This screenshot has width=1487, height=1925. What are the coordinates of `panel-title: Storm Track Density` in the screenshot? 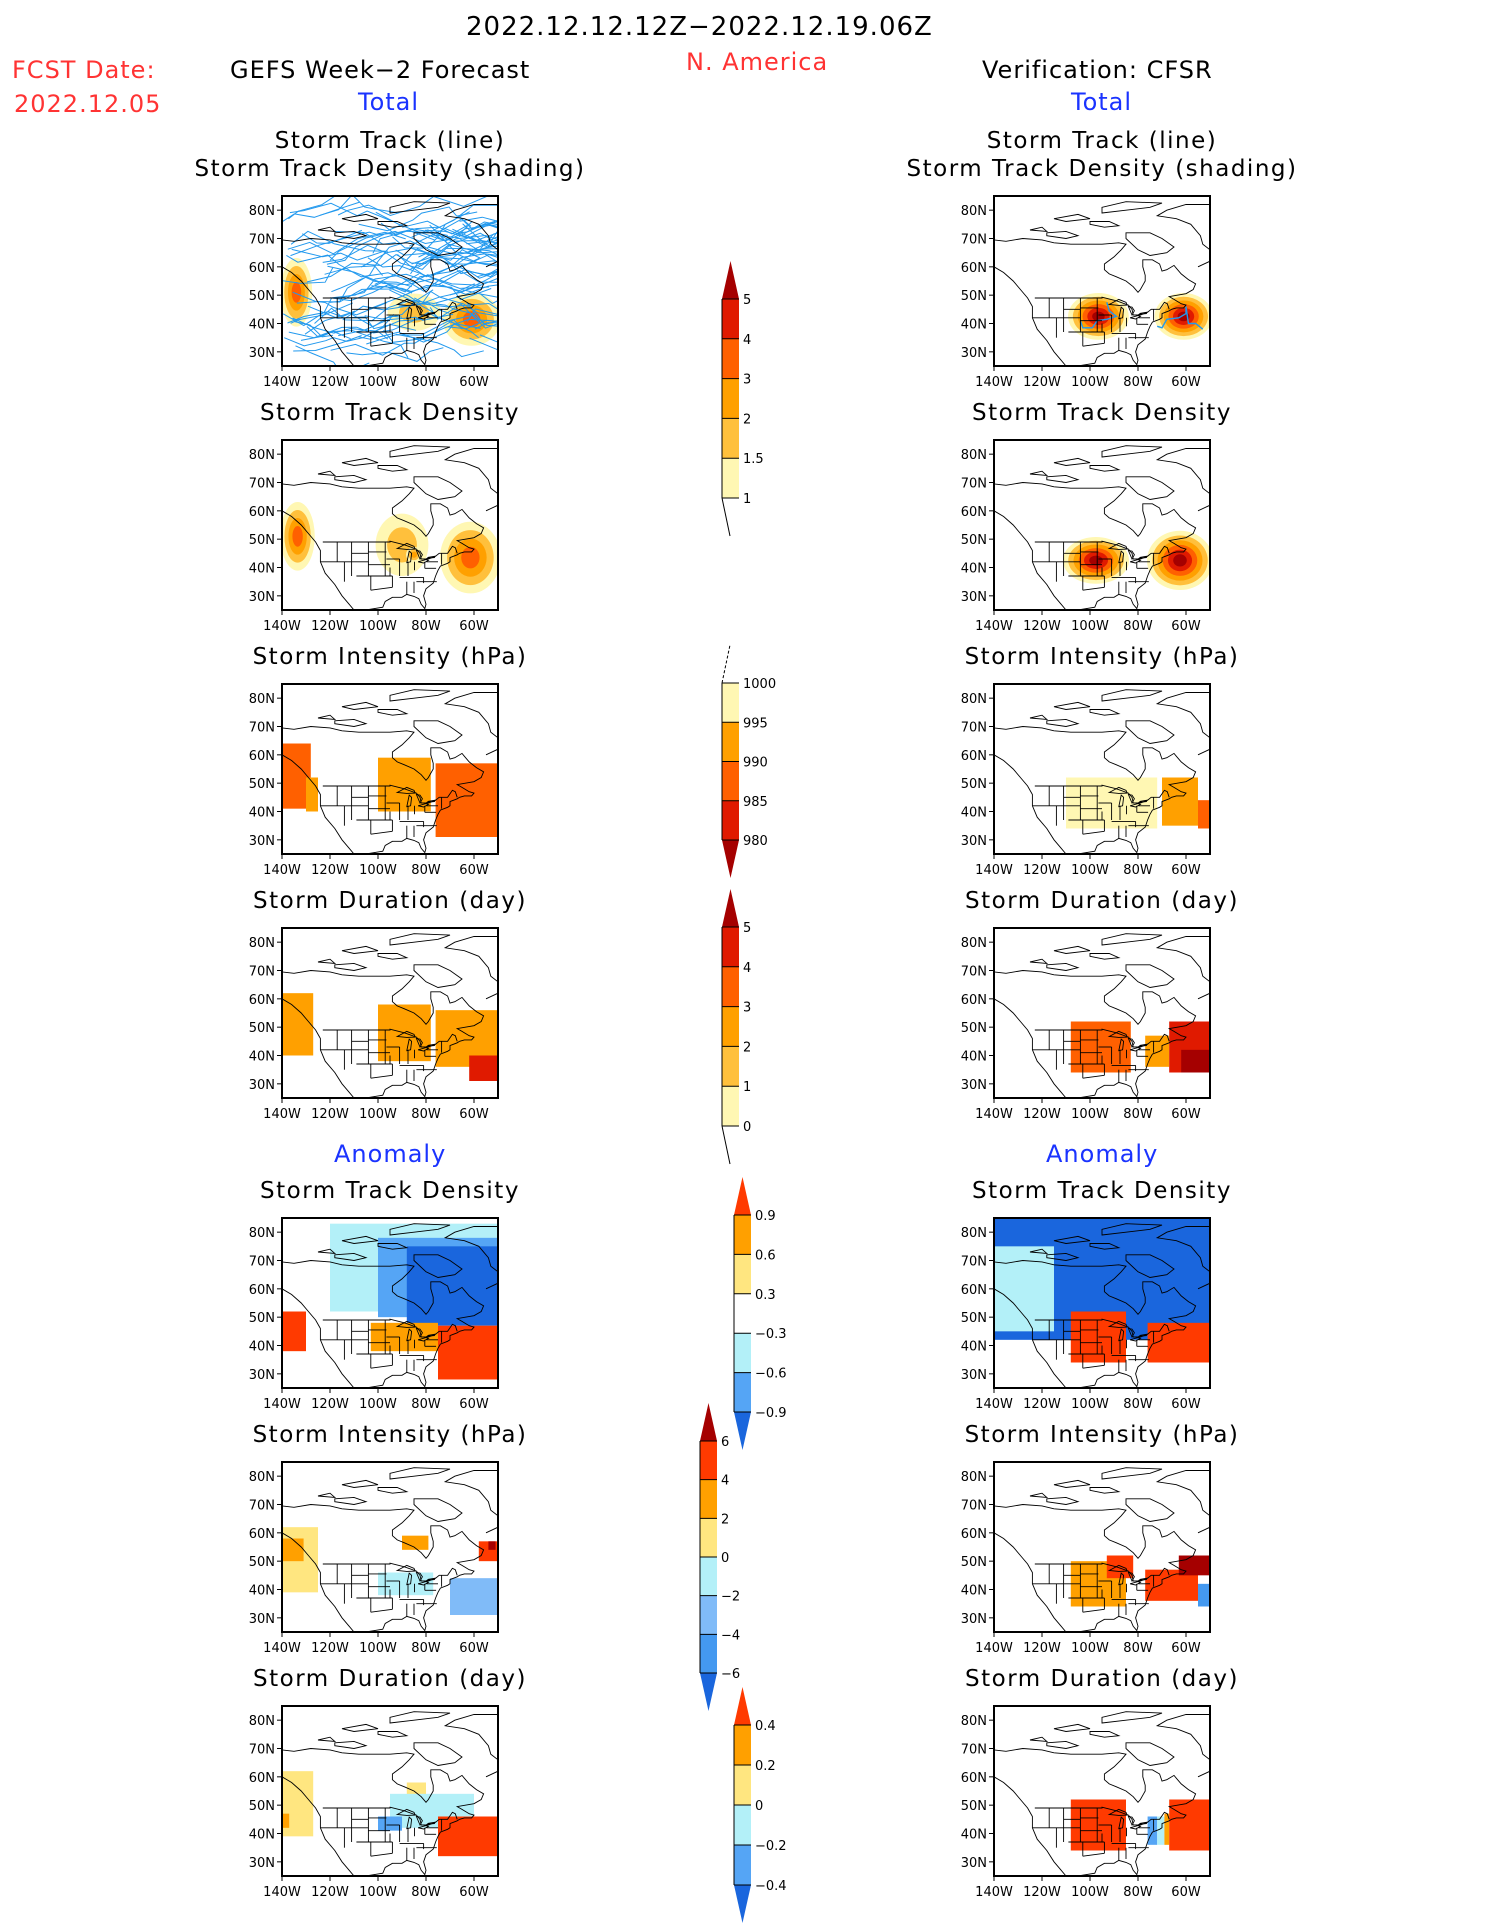 It's located at (1102, 1191).